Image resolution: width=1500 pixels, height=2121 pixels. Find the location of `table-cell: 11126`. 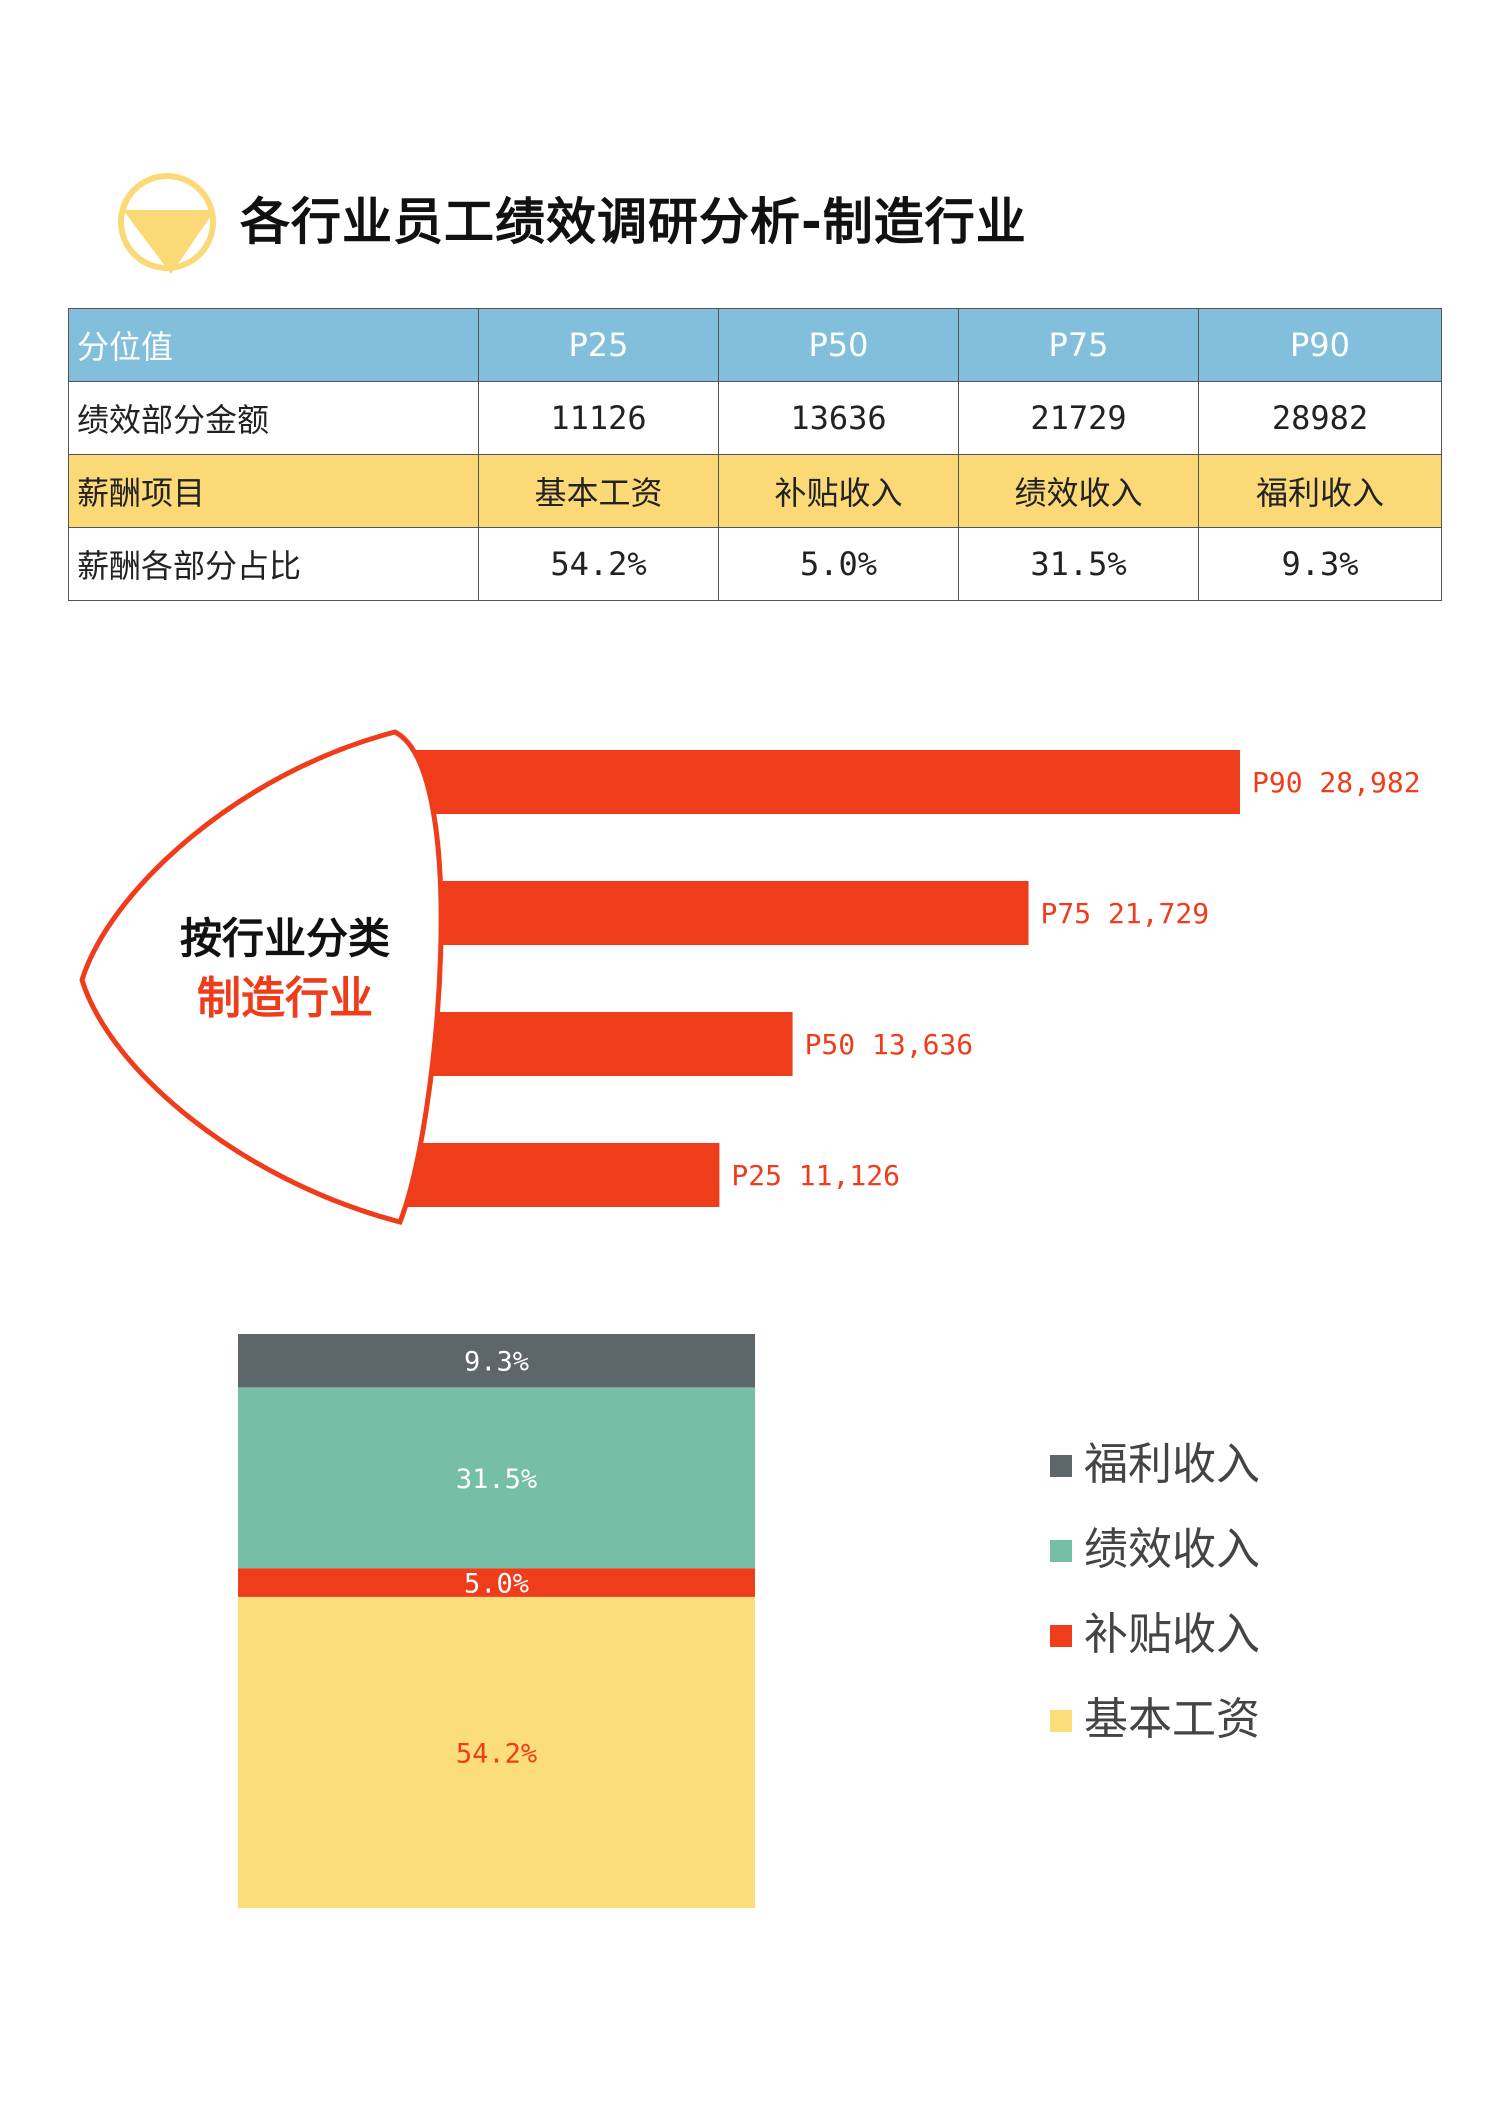

table-cell: 11126 is located at coordinates (598, 418).